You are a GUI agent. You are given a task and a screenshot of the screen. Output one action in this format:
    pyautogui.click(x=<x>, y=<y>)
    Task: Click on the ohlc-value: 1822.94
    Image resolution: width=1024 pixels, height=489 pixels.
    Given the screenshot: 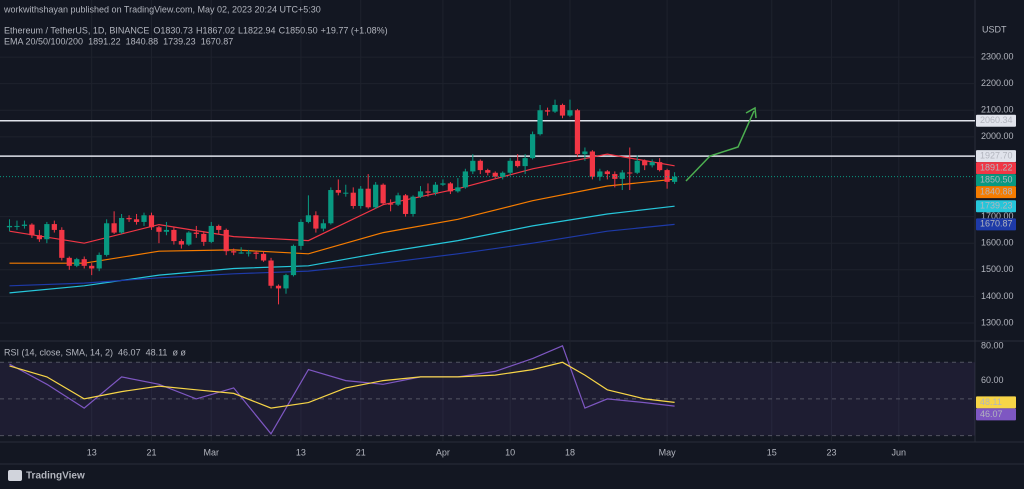 What is the action you would take?
    pyautogui.click(x=259, y=30)
    